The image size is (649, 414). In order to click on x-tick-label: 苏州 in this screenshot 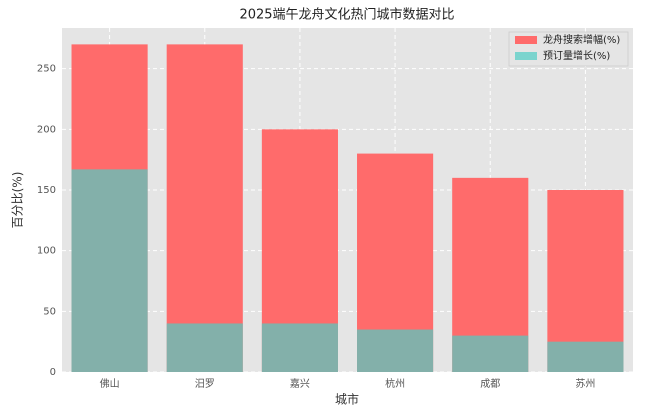, I will do `click(585, 383)`.